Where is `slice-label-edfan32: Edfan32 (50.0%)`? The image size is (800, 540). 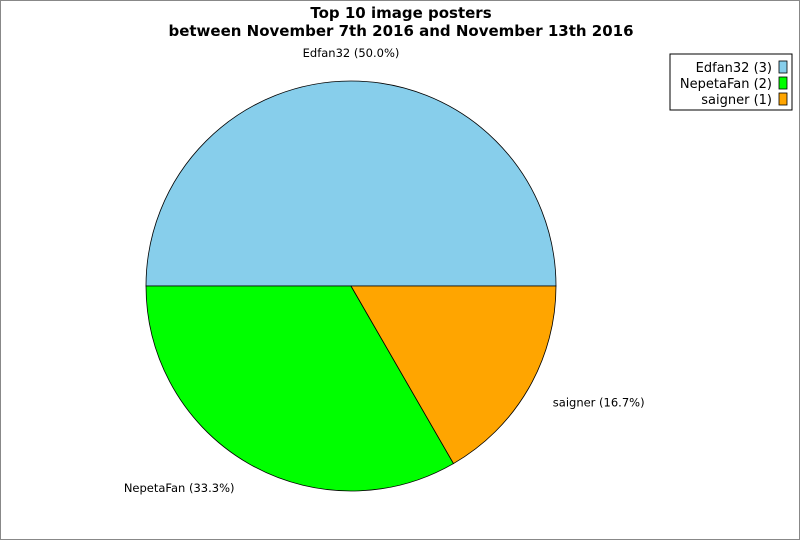
slice-label-edfan32: Edfan32 (50.0%) is located at coordinates (351, 53).